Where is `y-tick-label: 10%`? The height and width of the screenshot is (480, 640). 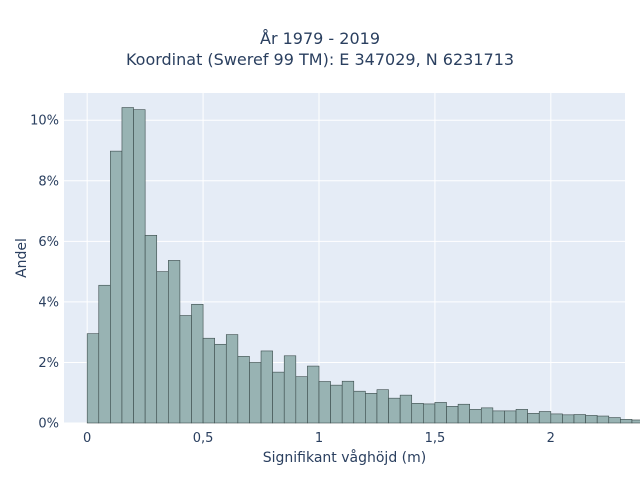
y-tick-label: 10% is located at coordinates (44, 121).